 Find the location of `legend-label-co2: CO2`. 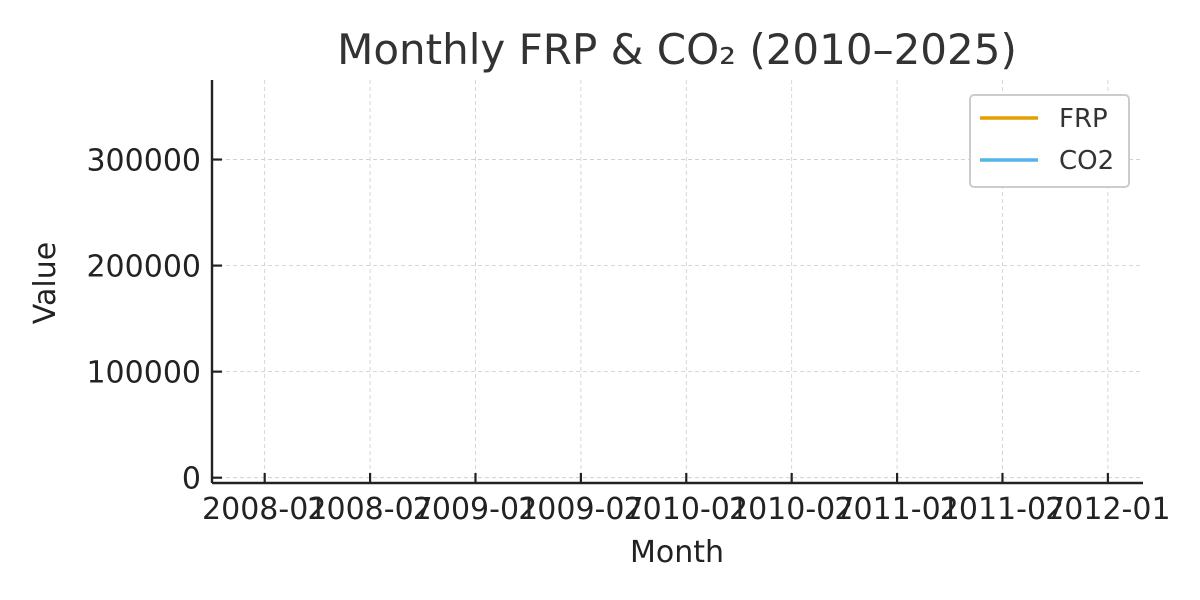

legend-label-co2: CO2 is located at coordinates (1086, 161).